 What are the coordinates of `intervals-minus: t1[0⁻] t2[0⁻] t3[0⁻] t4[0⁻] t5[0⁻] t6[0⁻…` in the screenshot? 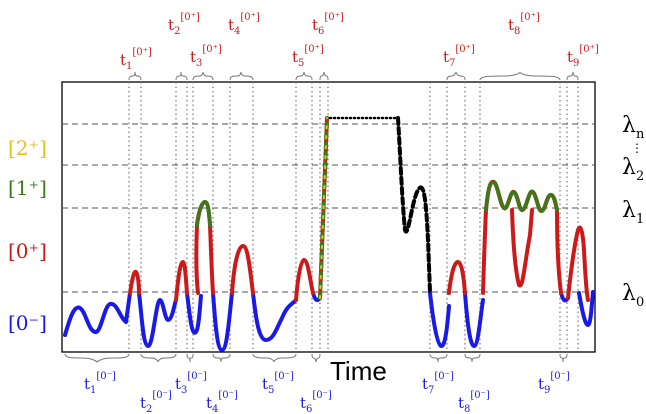 It's located at (327, 392).